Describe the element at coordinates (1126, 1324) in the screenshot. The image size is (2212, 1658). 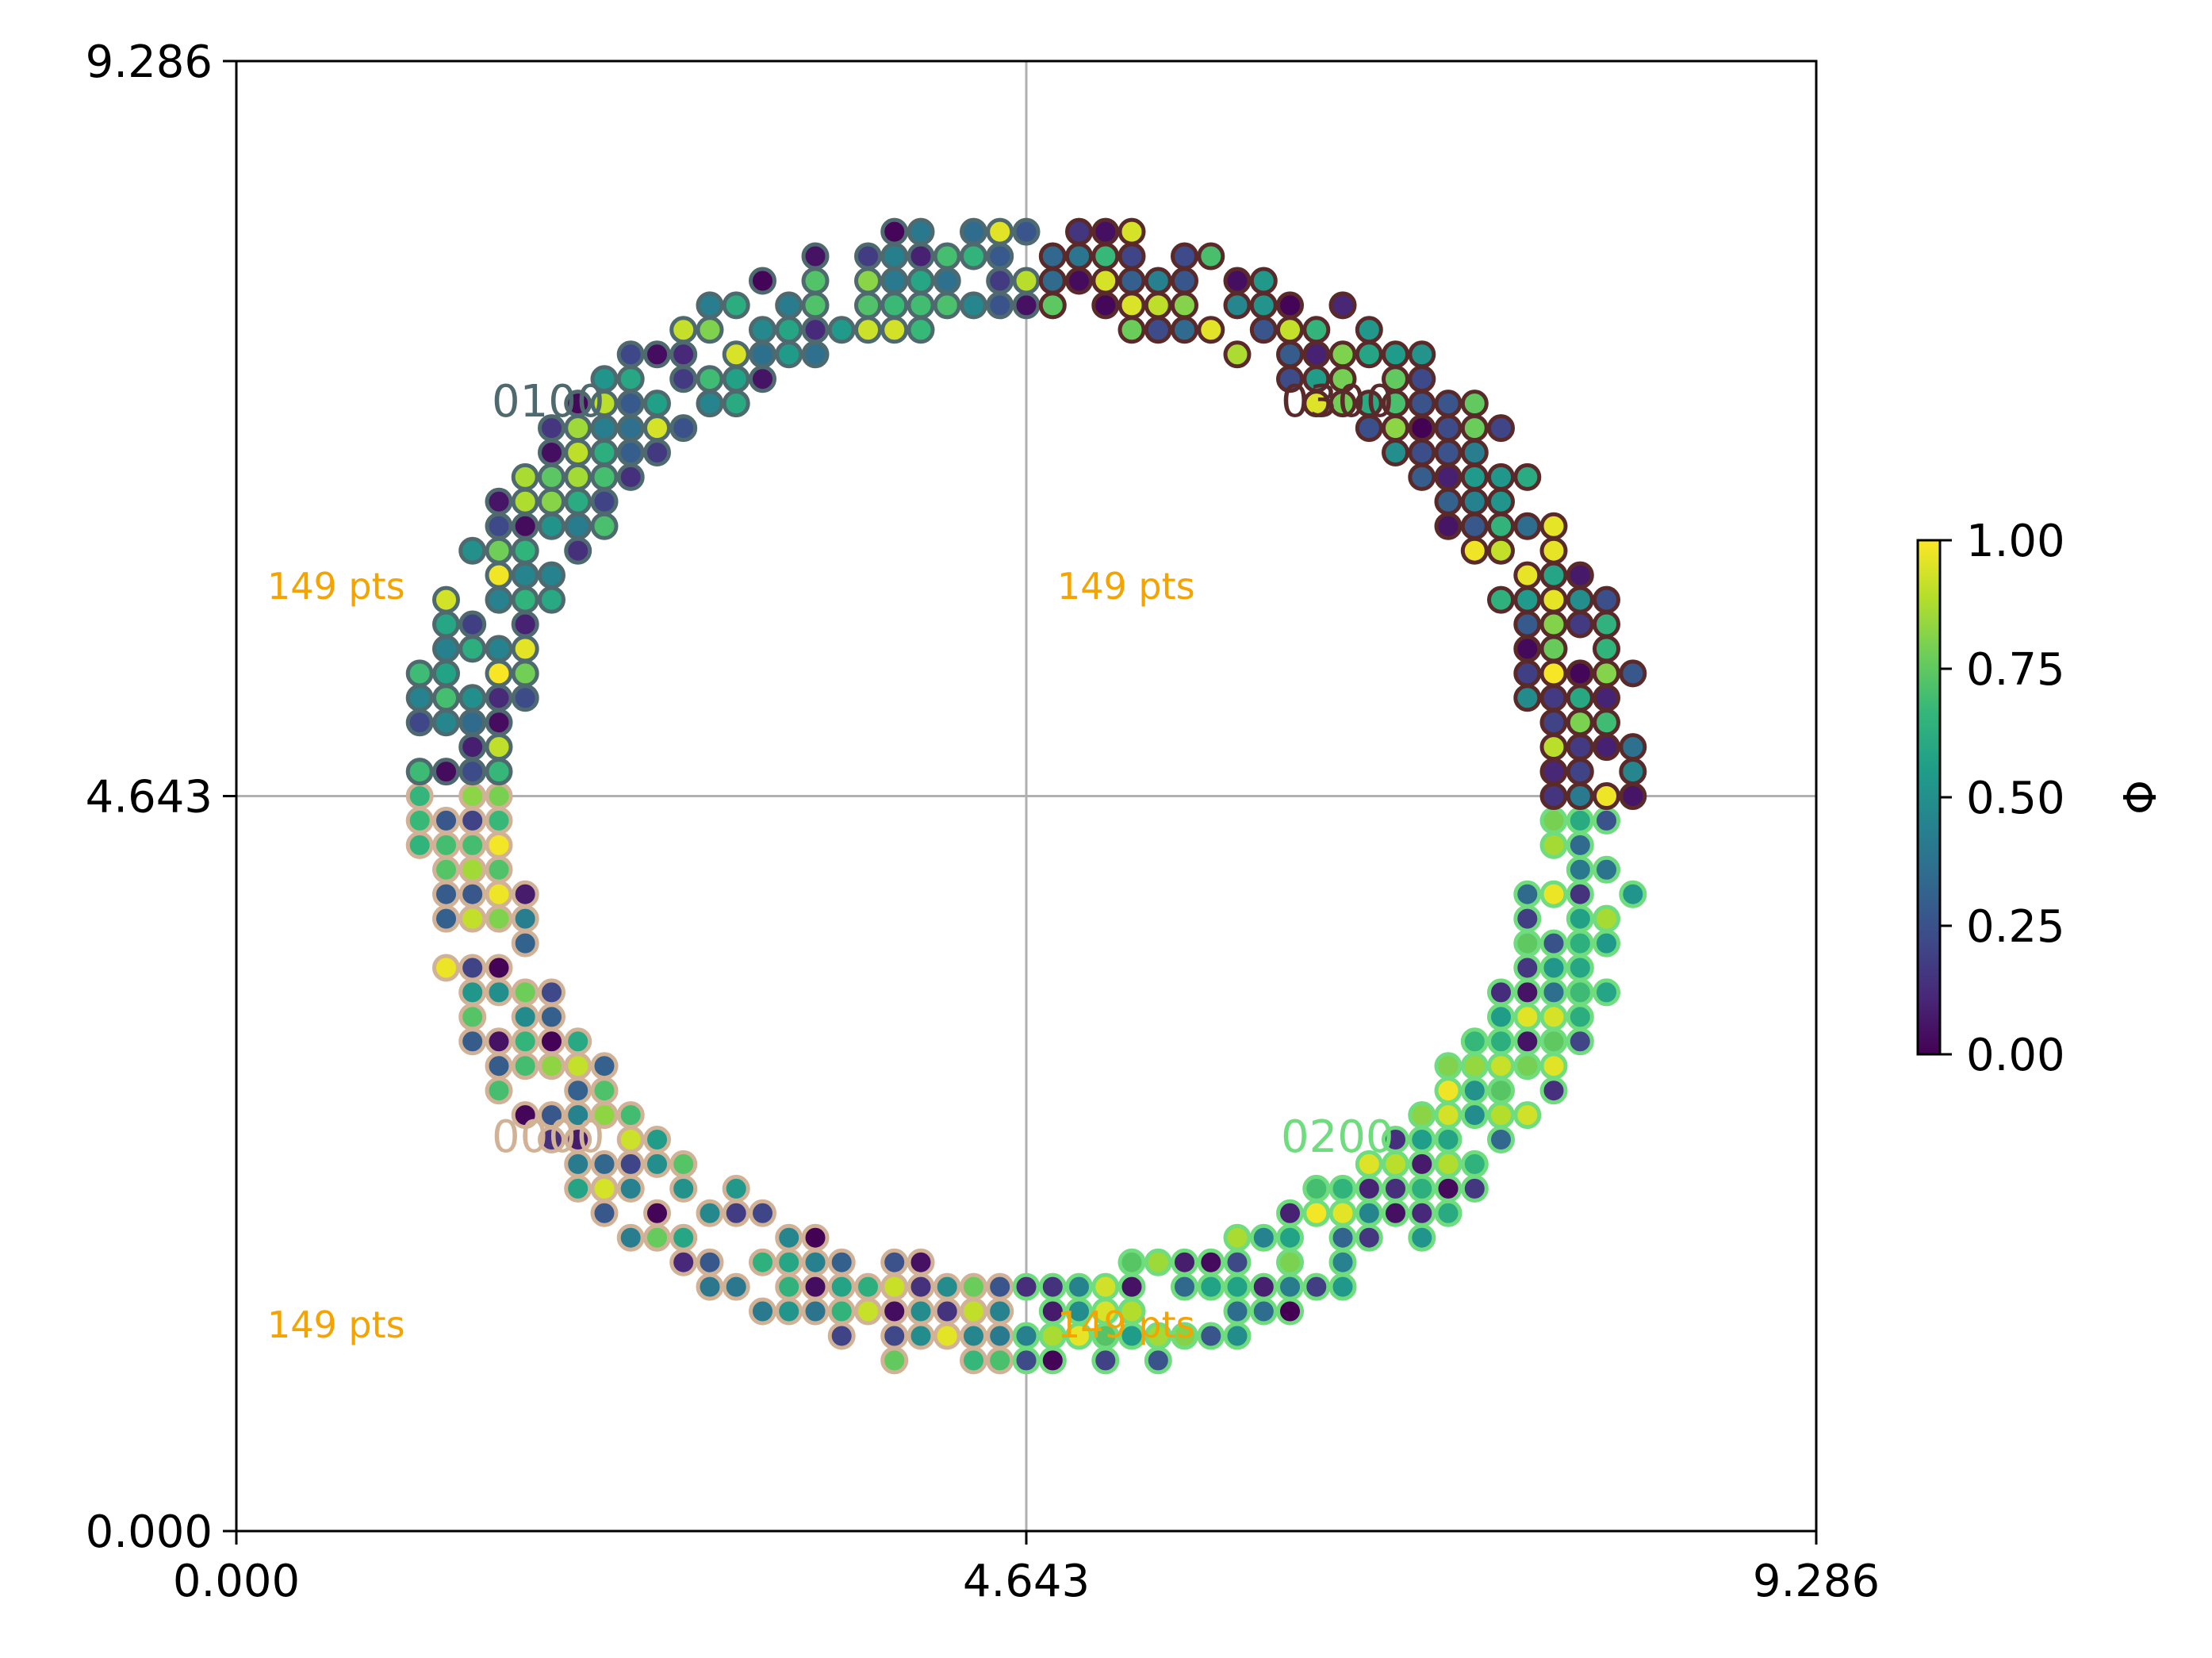
I see `point-count-label-0200: 149 pts` at that location.